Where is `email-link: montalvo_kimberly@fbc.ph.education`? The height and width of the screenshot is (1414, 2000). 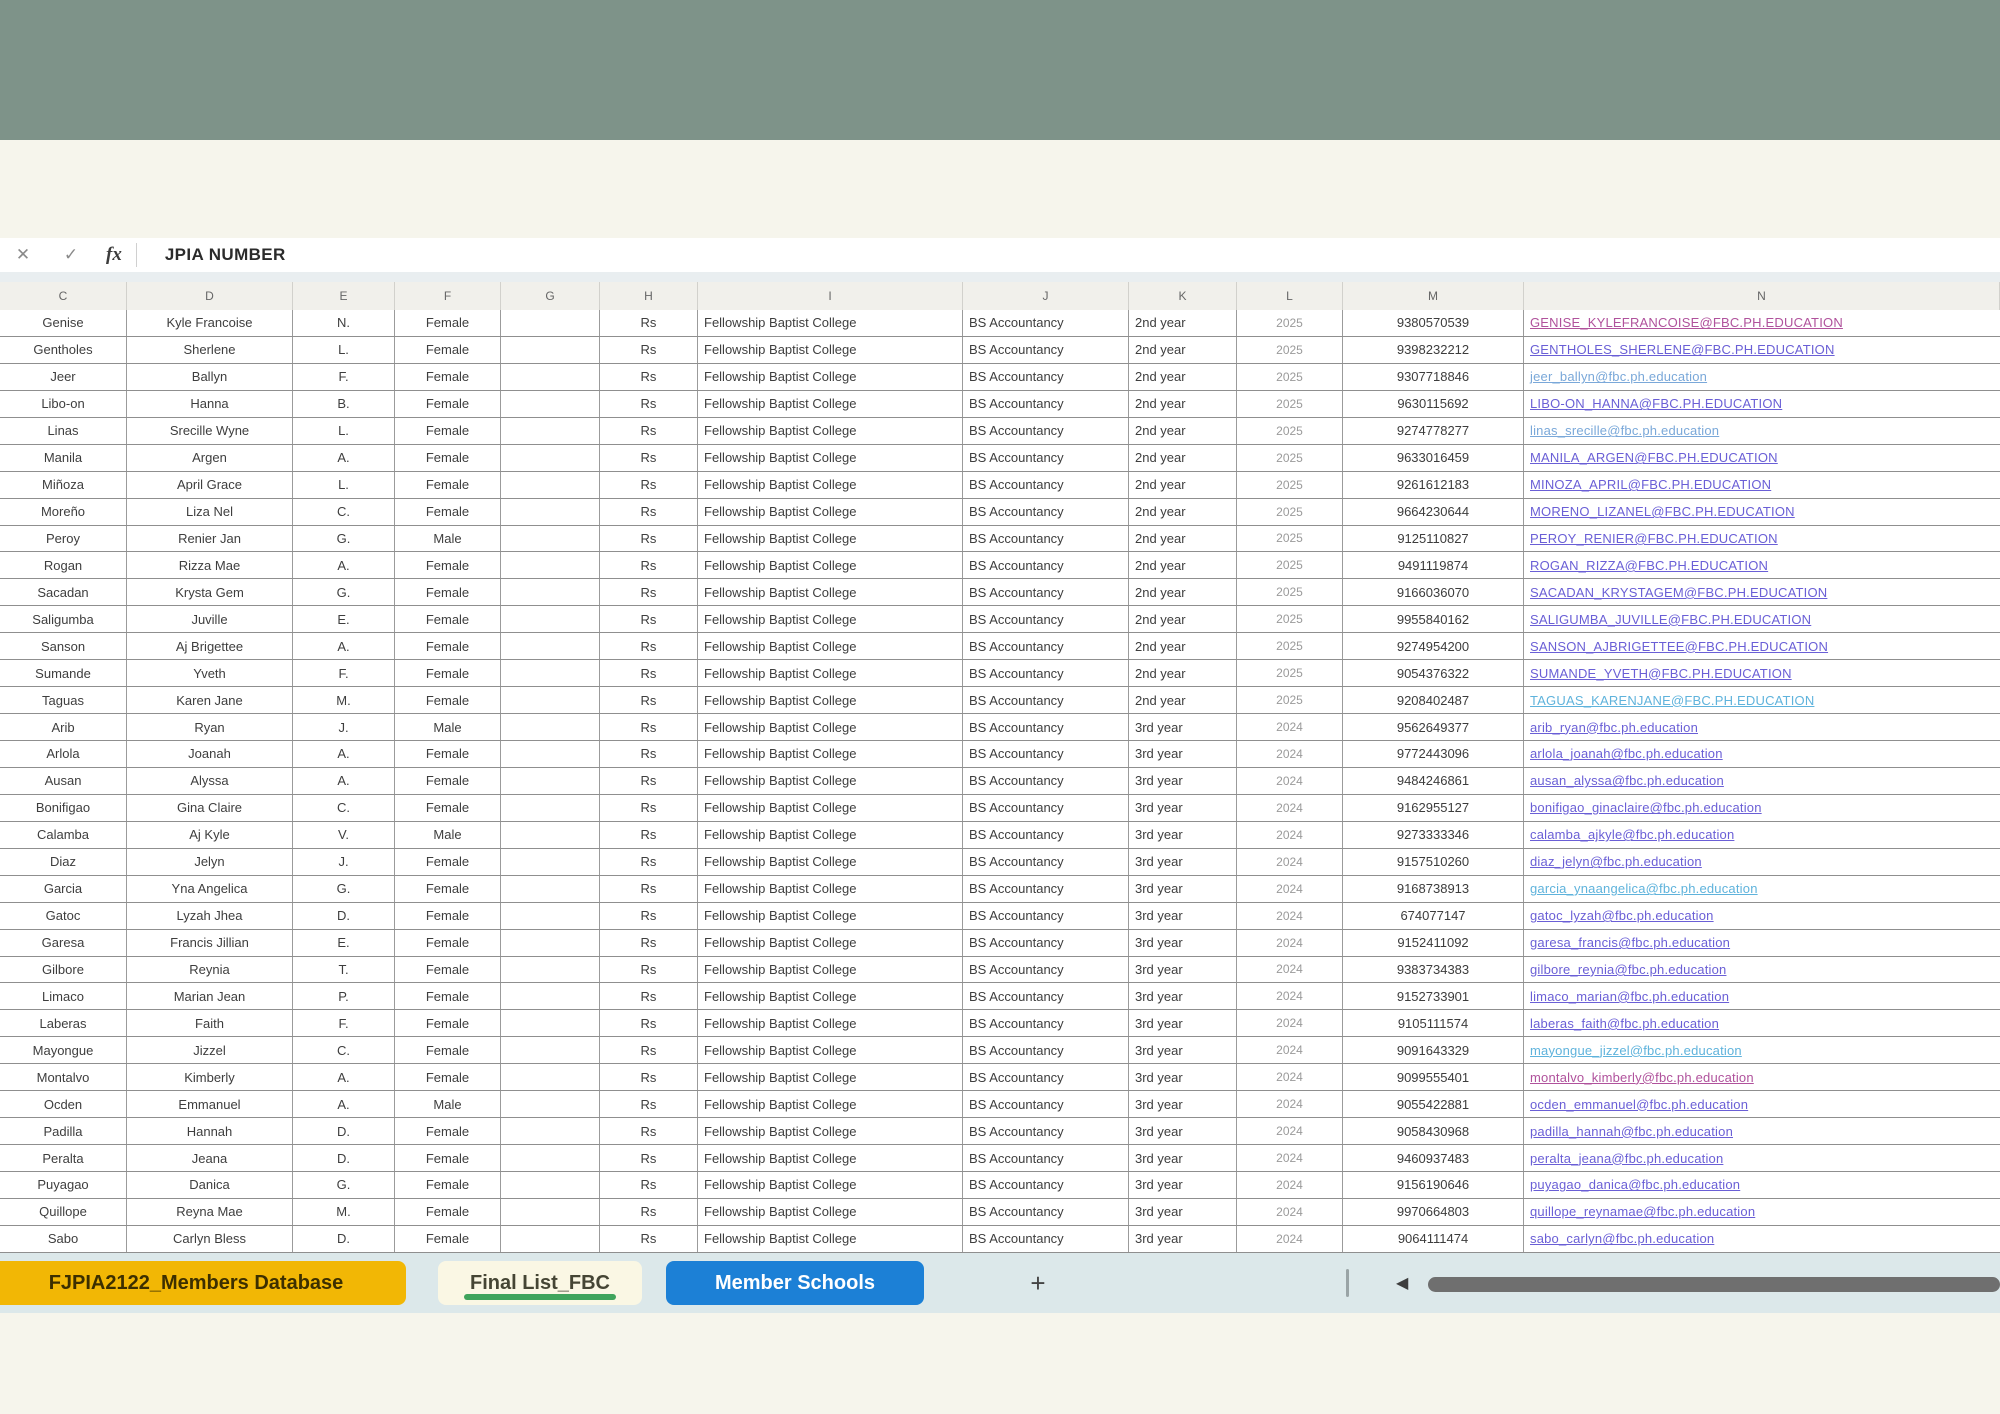
email-link: montalvo_kimberly@fbc.ph.education is located at coordinates (1642, 1077).